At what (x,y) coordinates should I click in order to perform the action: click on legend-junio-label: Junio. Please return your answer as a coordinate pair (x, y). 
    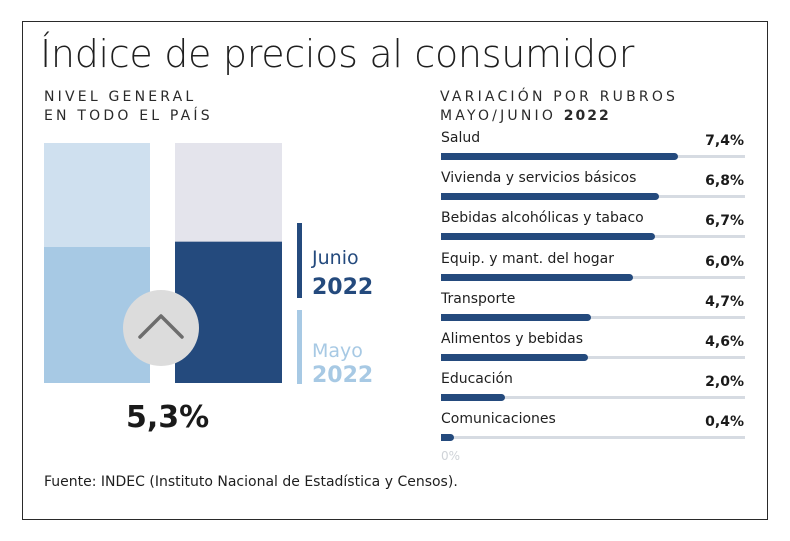
    Looking at the image, I should click on (335, 258).